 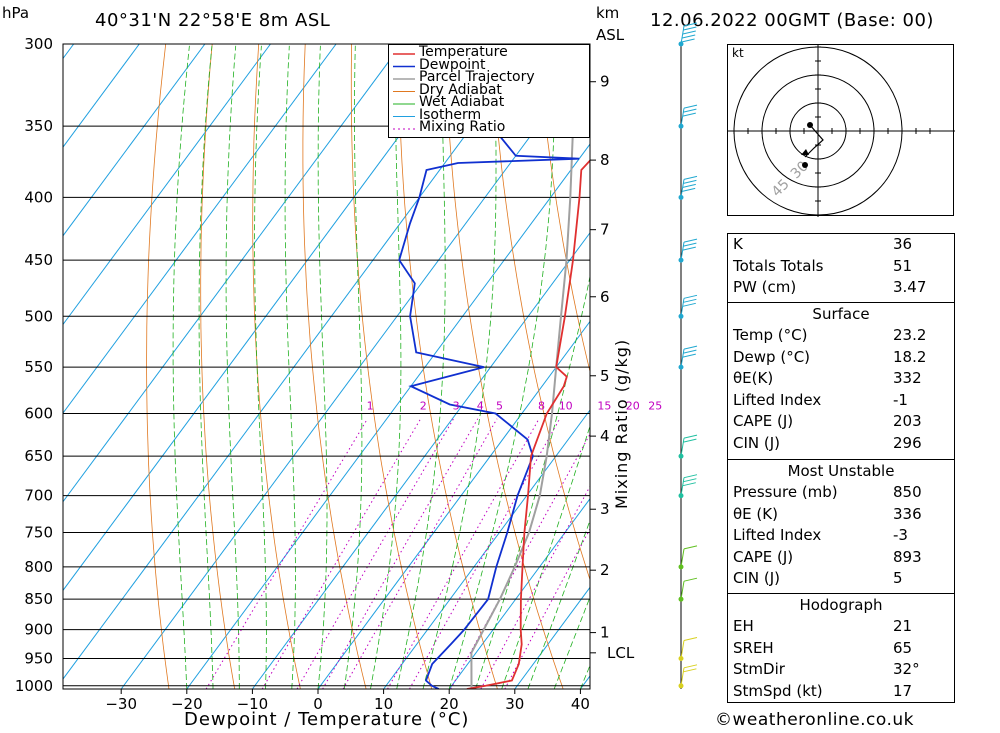 I want to click on surface-li-value: -1, so click(x=900, y=399).